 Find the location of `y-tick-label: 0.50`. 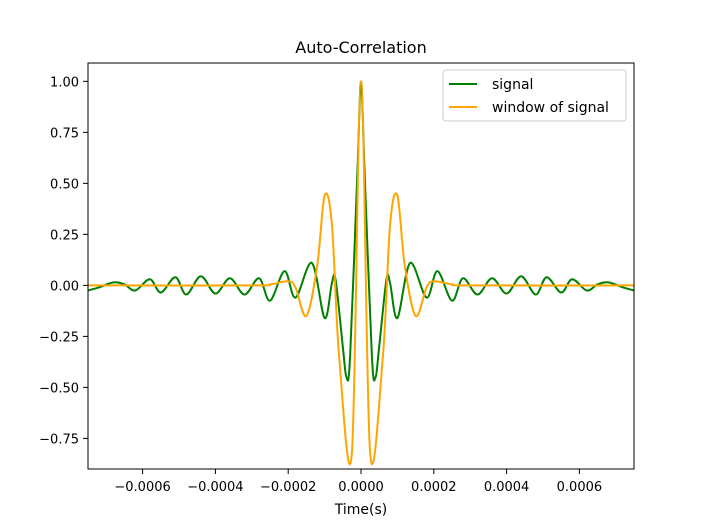

y-tick-label: 0.50 is located at coordinates (64, 184).